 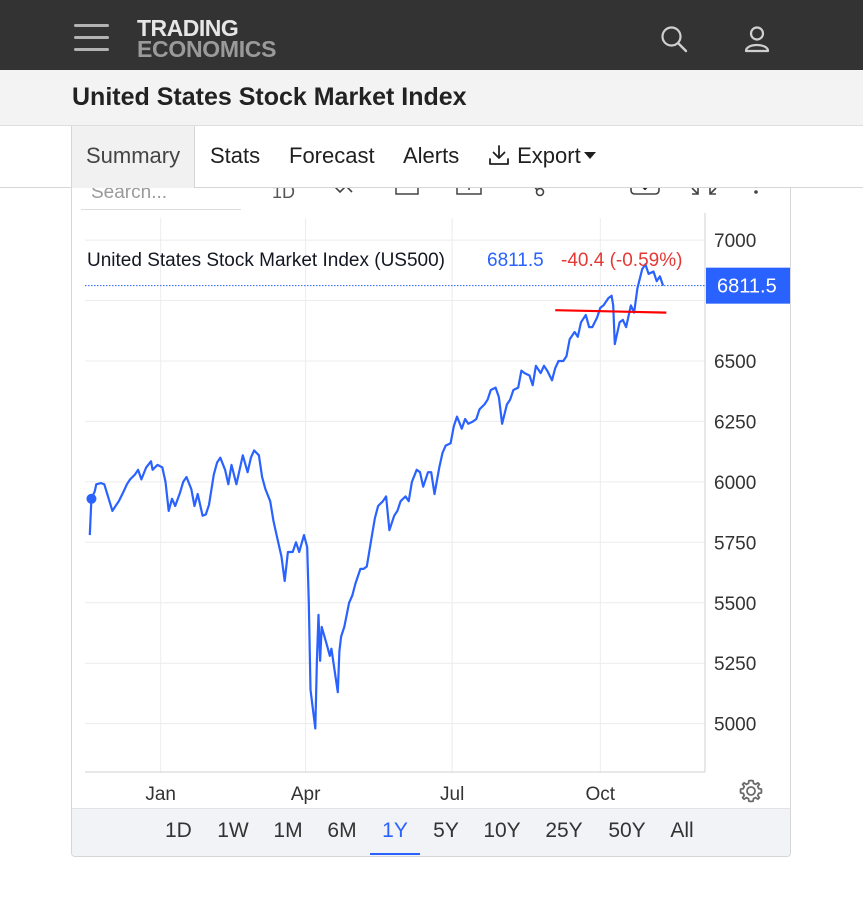 I want to click on tab-forecast: Forecast, so click(x=332, y=155).